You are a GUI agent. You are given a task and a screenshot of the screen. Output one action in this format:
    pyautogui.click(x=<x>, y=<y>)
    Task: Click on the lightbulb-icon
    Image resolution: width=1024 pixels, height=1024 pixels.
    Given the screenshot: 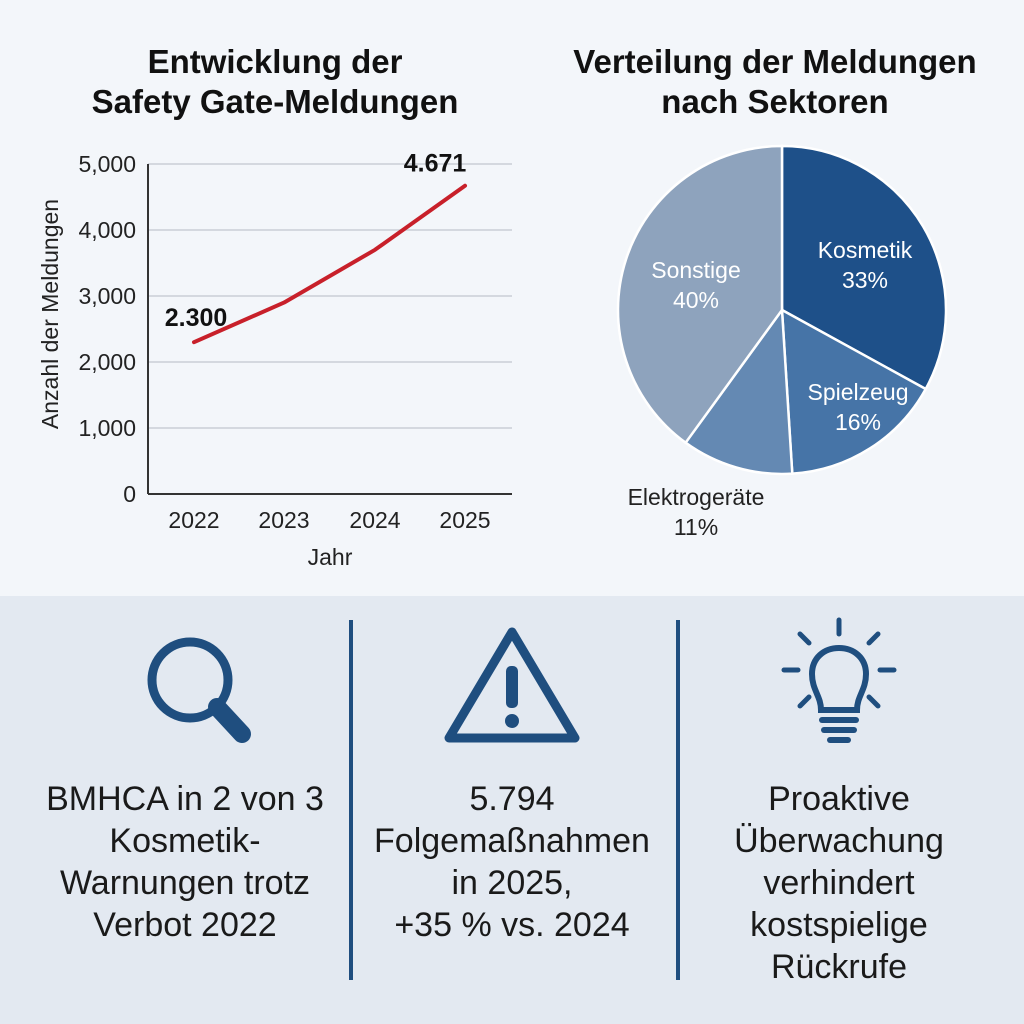 What is the action you would take?
    pyautogui.click(x=839, y=685)
    